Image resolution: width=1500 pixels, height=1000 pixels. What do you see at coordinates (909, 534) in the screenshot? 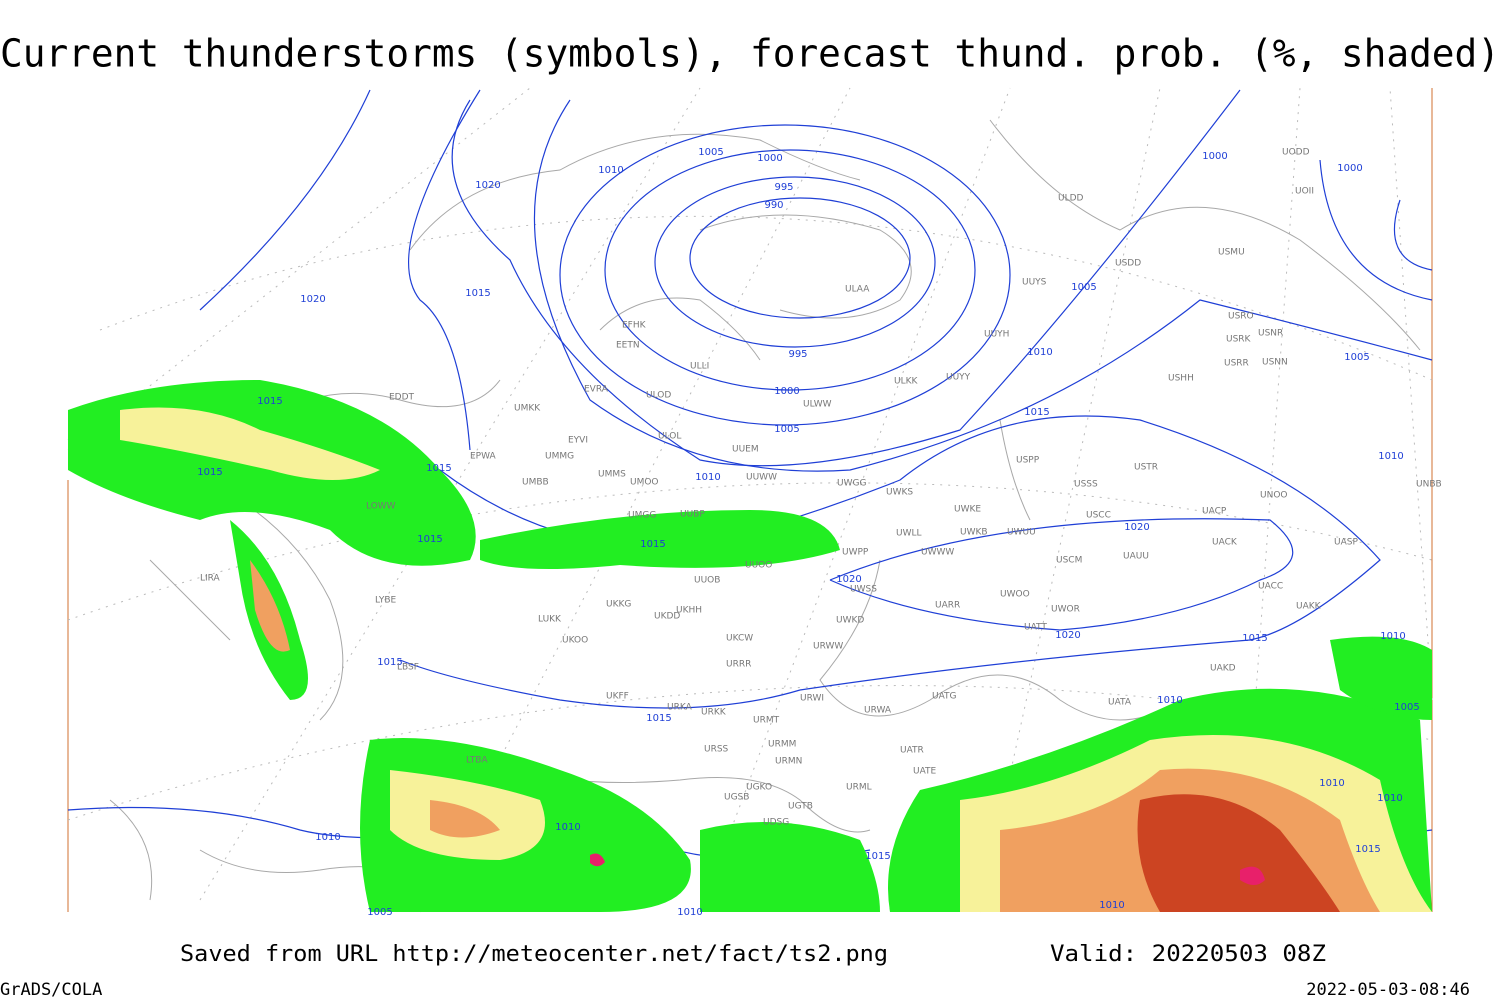
I see `station-code: UWLL` at bounding box center [909, 534].